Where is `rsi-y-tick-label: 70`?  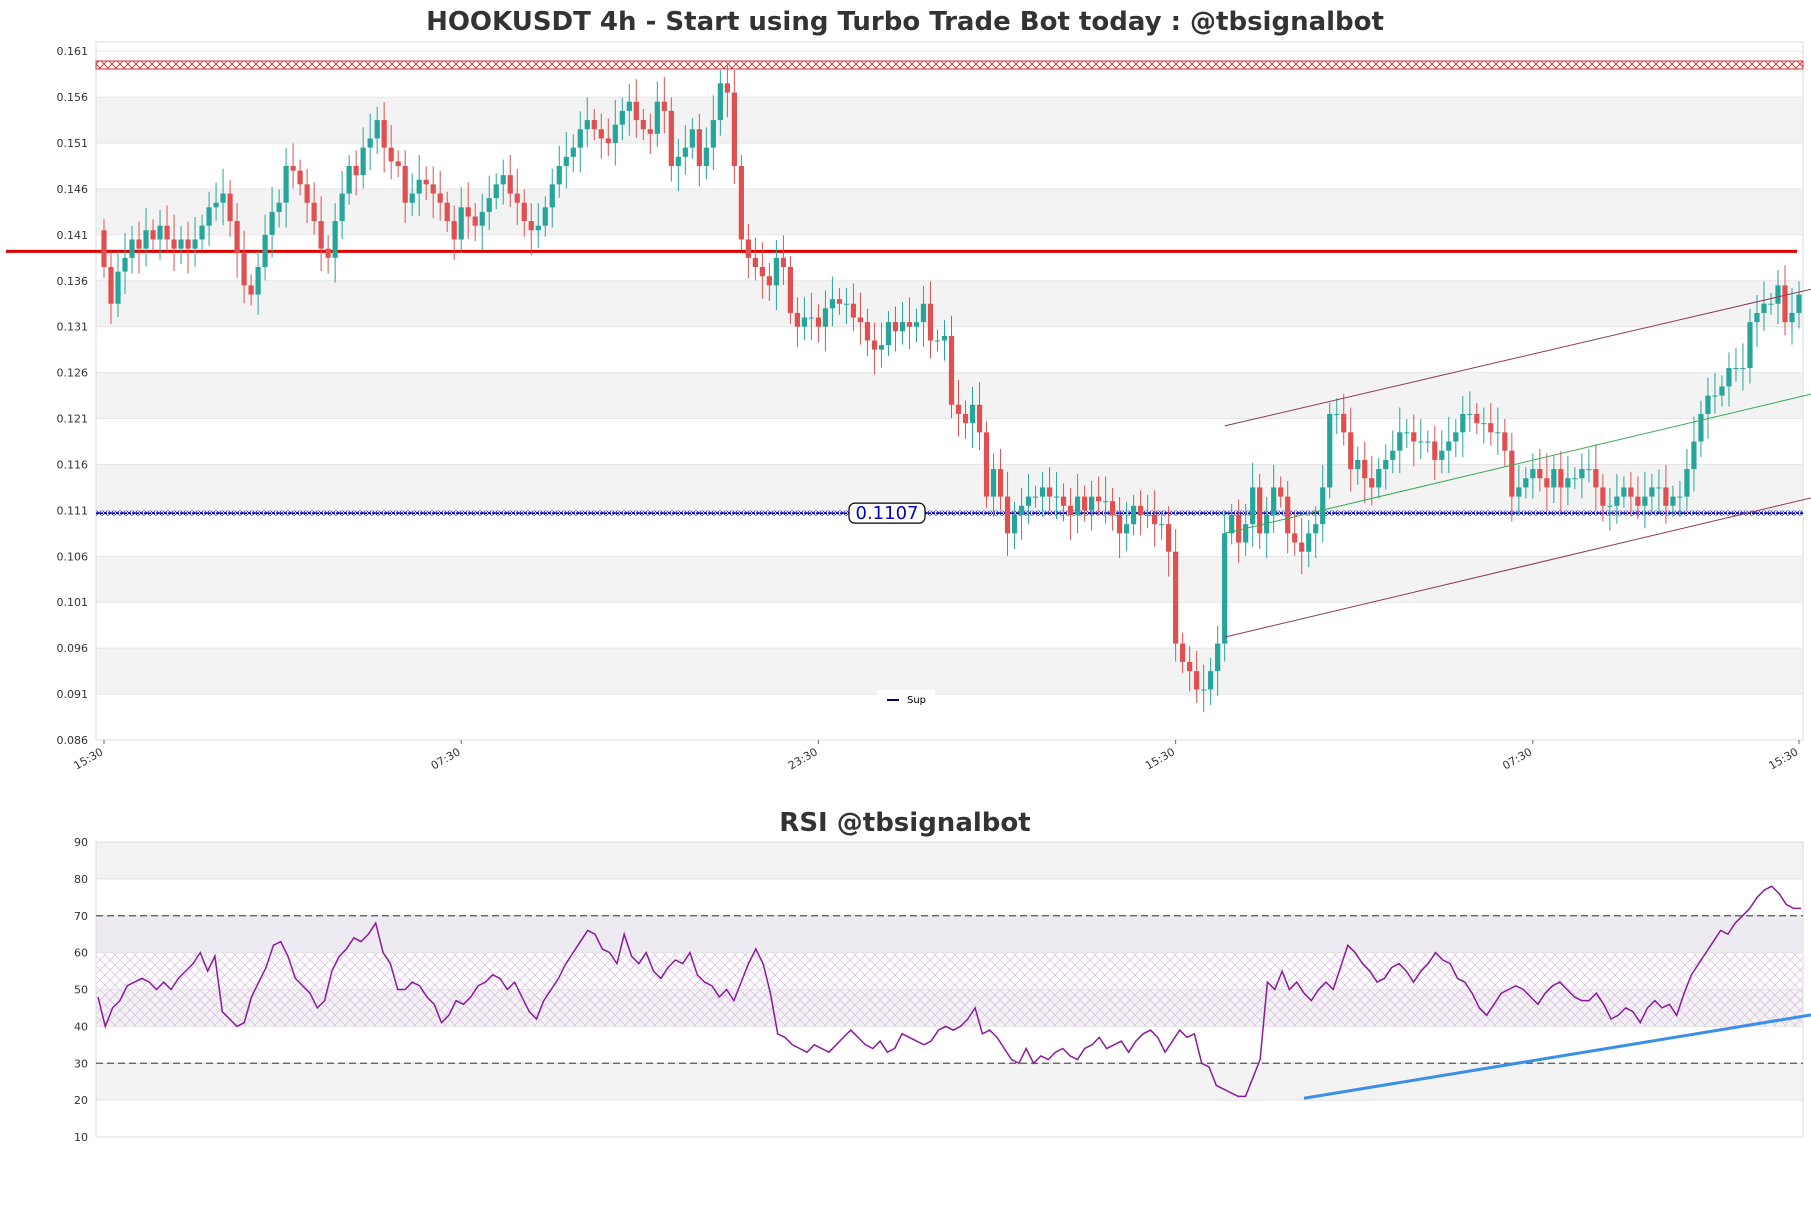 rsi-y-tick-label: 70 is located at coordinates (81, 916).